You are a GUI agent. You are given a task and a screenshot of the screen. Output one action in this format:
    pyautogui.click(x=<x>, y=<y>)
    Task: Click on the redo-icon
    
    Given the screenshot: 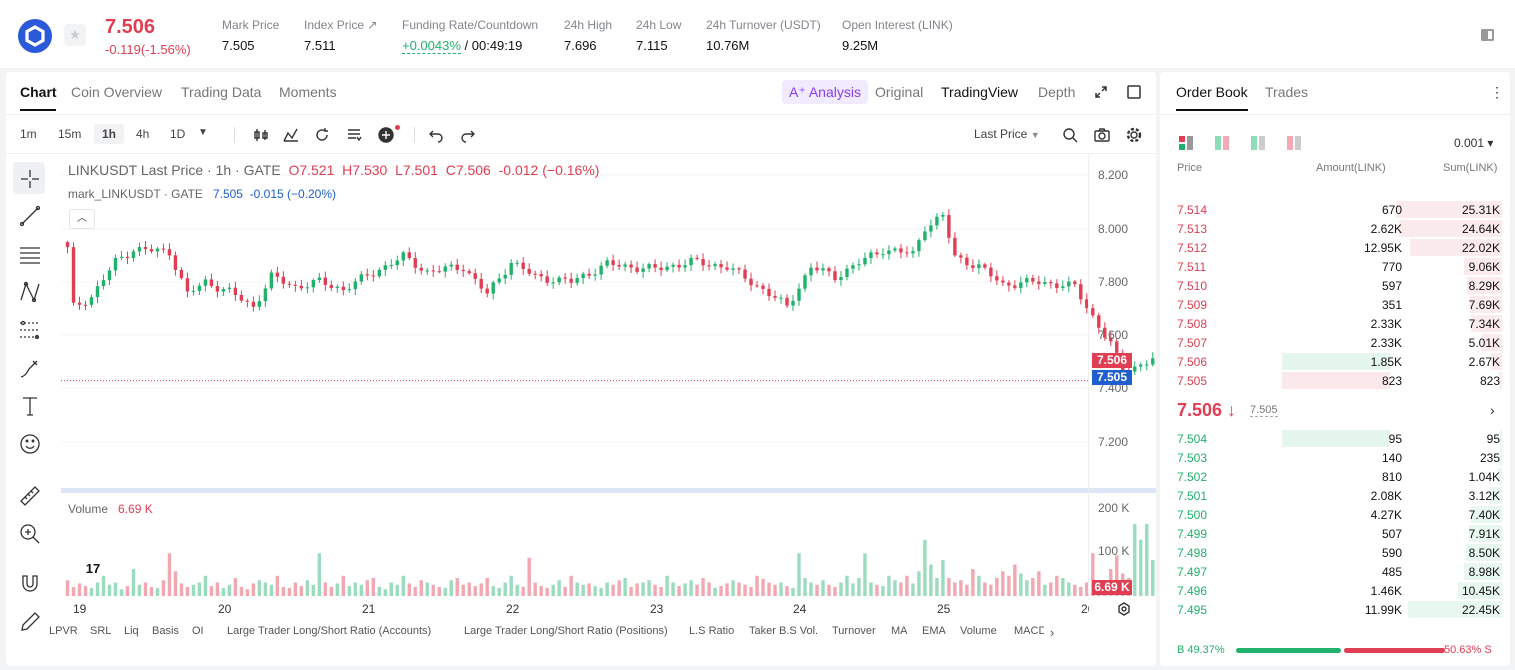 What is the action you would take?
    pyautogui.click(x=468, y=135)
    